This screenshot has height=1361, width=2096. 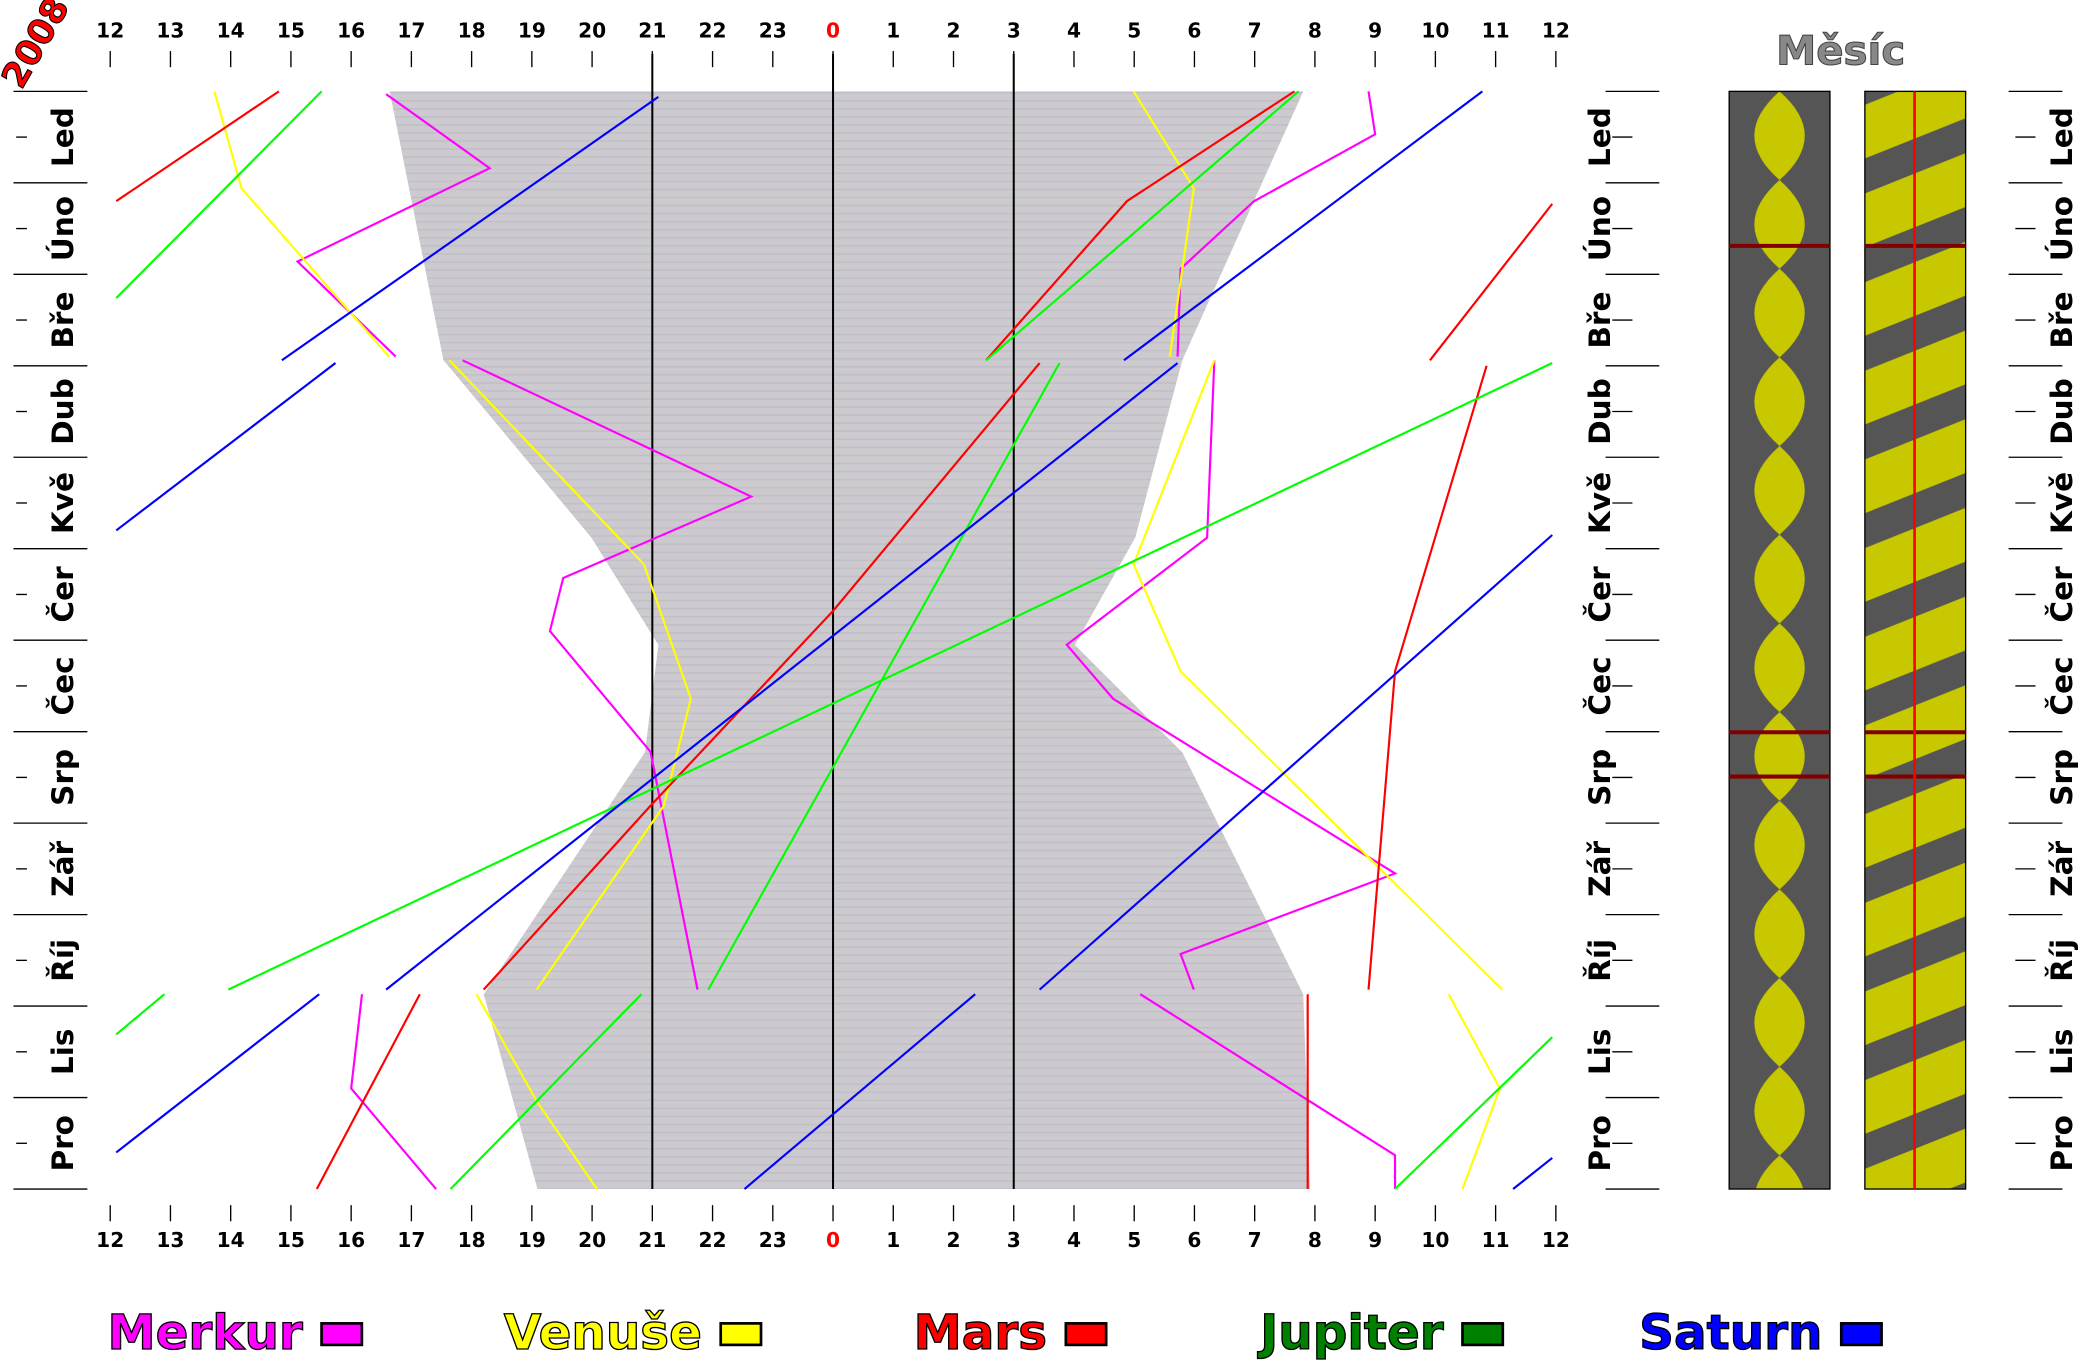 I want to click on x-tick-label: 18, so click(x=472, y=31).